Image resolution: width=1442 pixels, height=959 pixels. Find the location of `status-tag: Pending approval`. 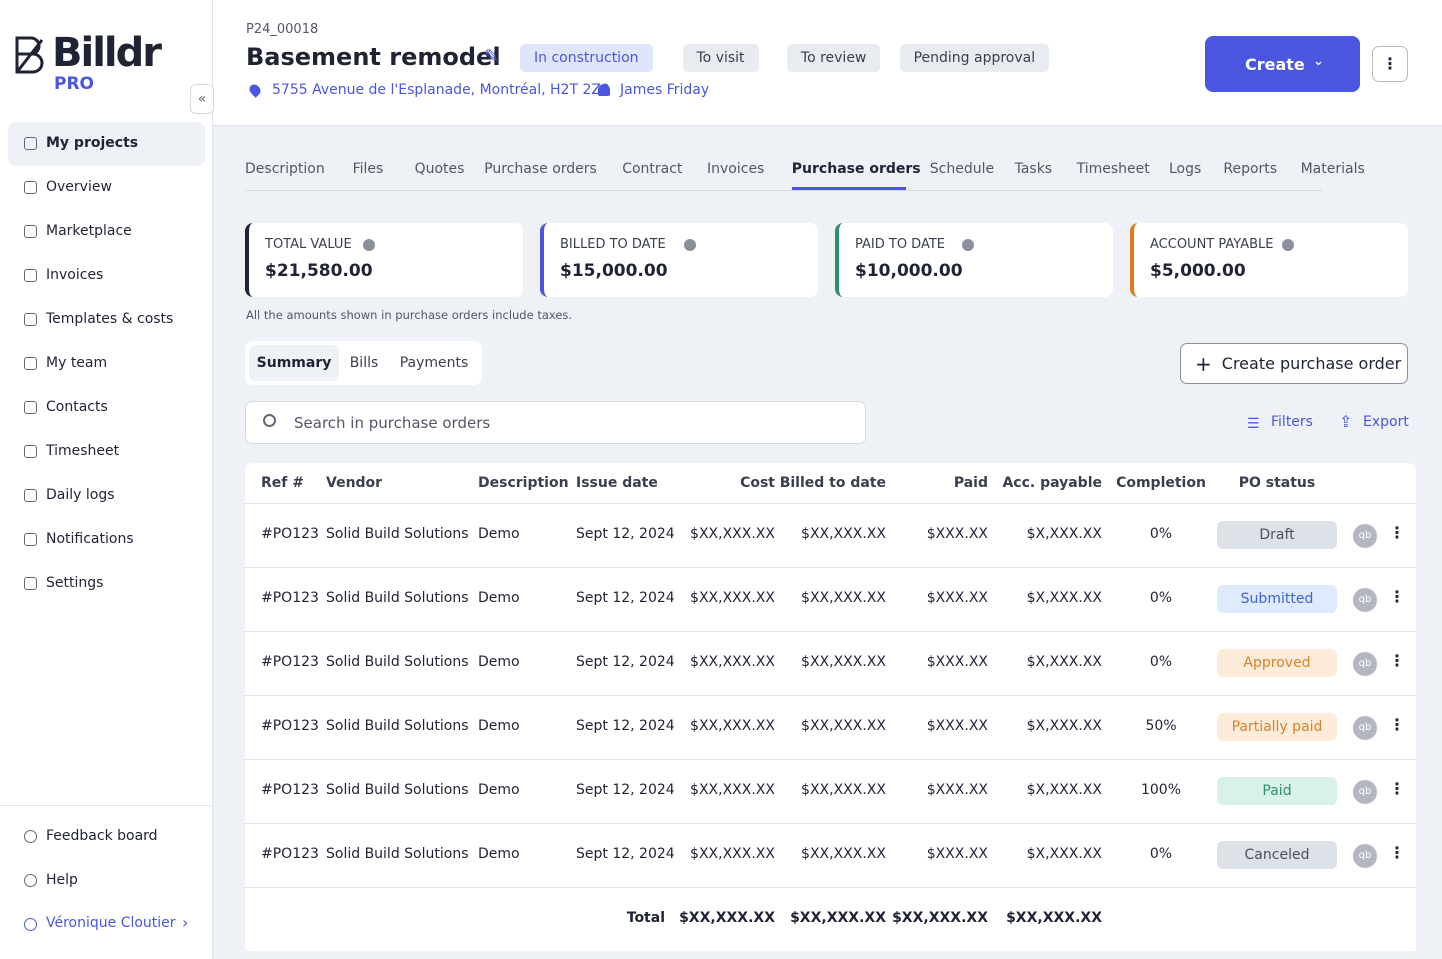

status-tag: Pending approval is located at coordinates (974, 58).